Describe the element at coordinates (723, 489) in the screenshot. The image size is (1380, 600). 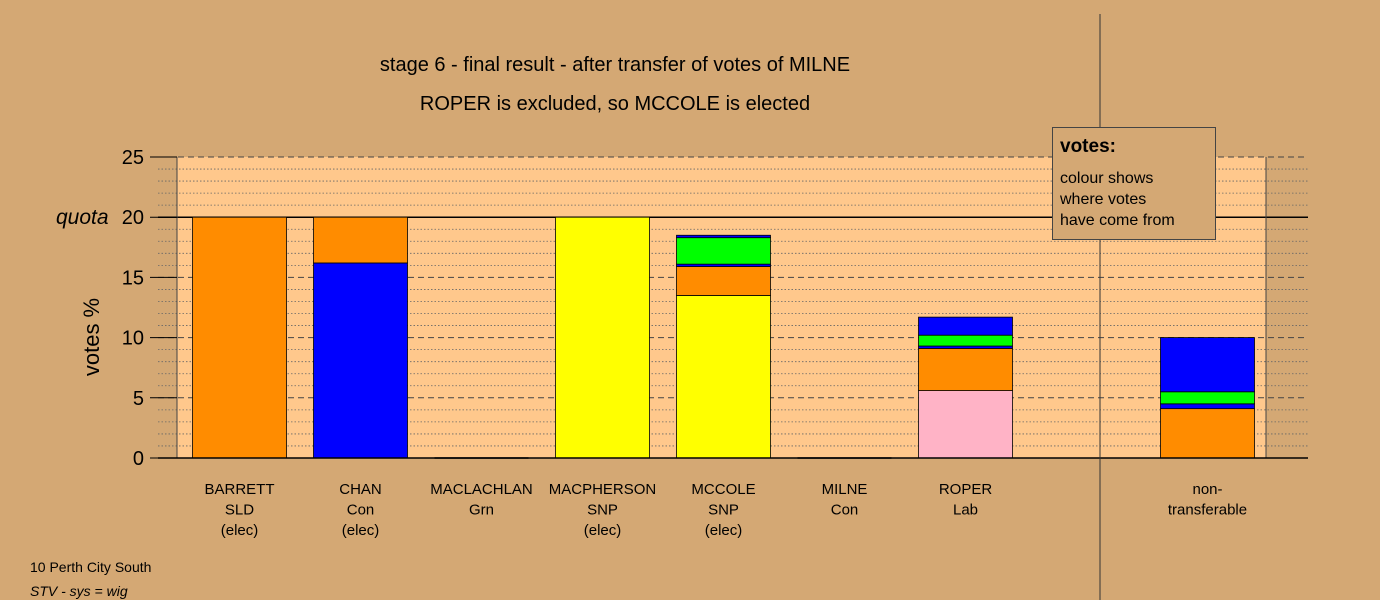
I see `category-label: MCCOLE` at that location.